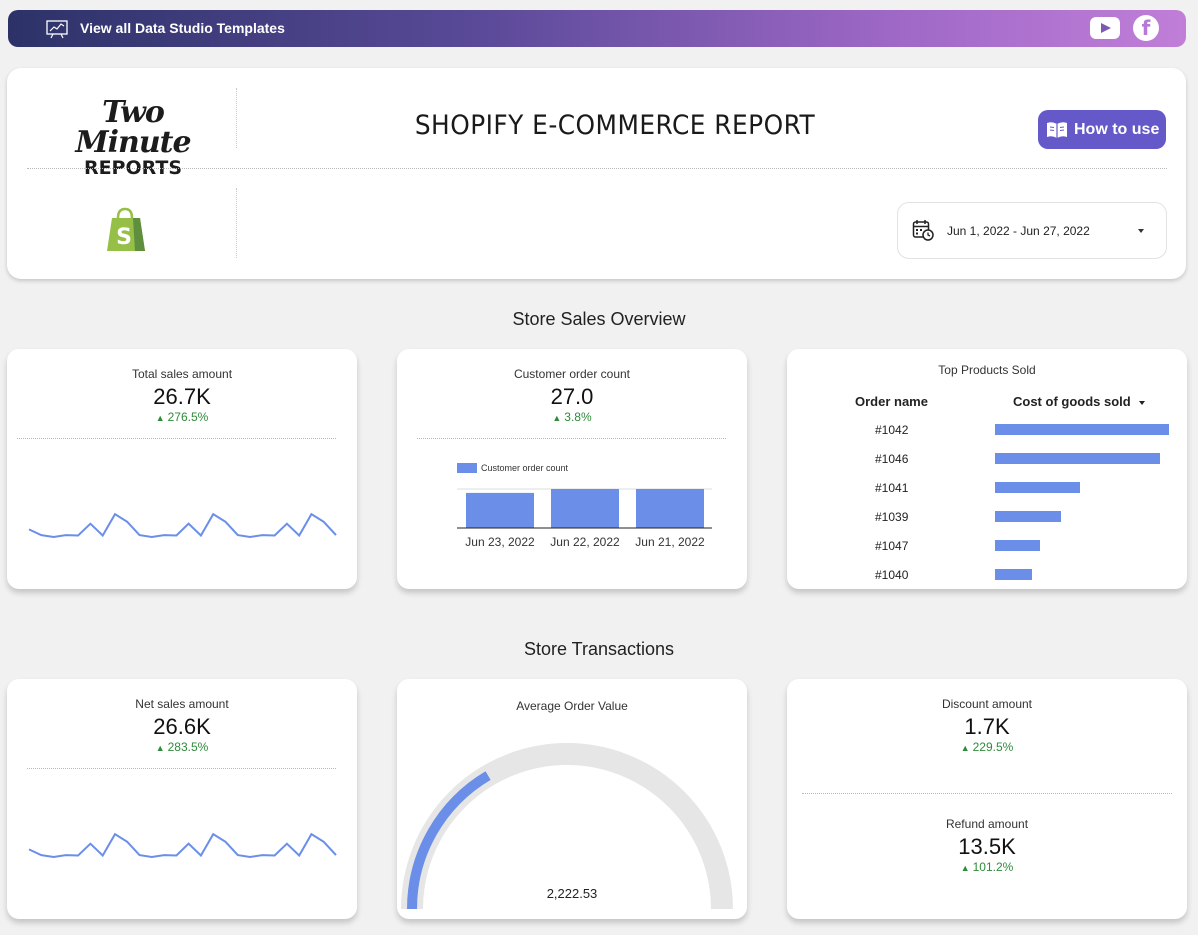  I want to click on shopify-logo-icon: S, so click(126, 229).